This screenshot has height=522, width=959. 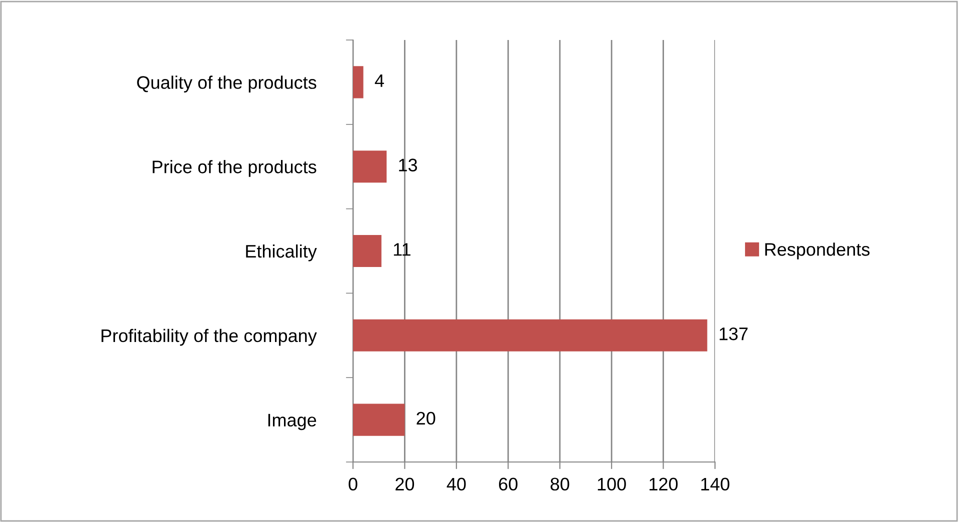 I want to click on data-label: 4, so click(x=379, y=80).